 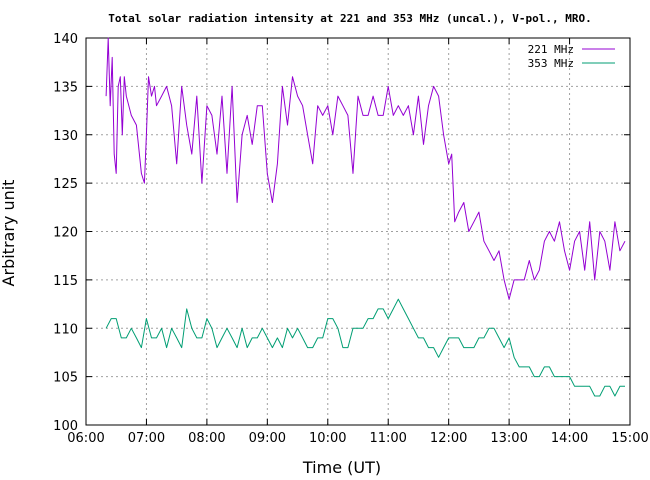 What do you see at coordinates (9, 233) in the screenshot?
I see `y-axis-label: Arbitrary unit` at bounding box center [9, 233].